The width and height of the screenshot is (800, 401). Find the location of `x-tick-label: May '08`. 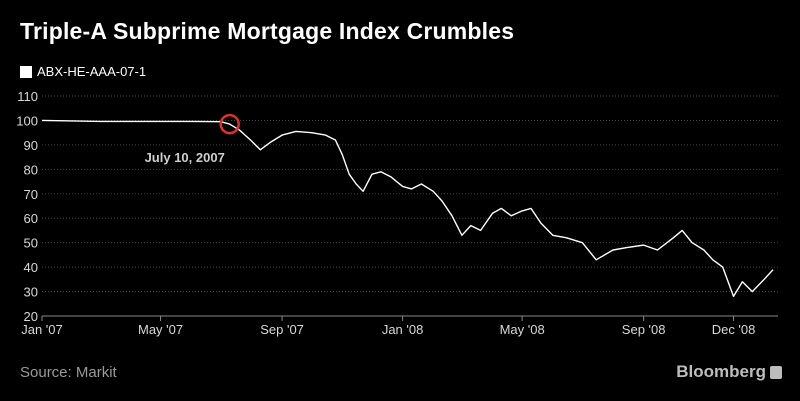

x-tick-label: May '08 is located at coordinates (522, 329).